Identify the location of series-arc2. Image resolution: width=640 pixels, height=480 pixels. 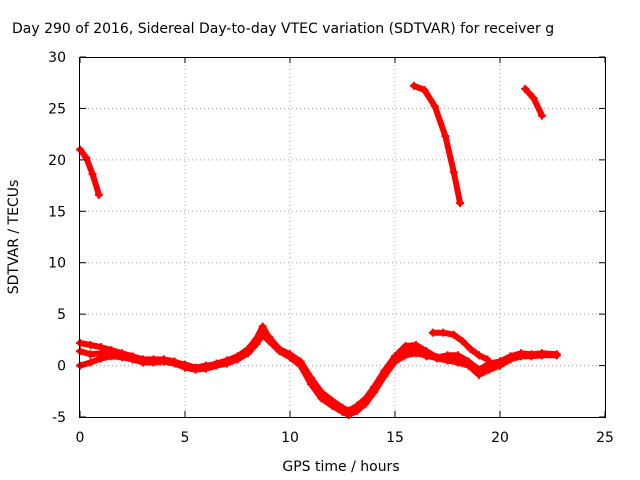
(437, 144).